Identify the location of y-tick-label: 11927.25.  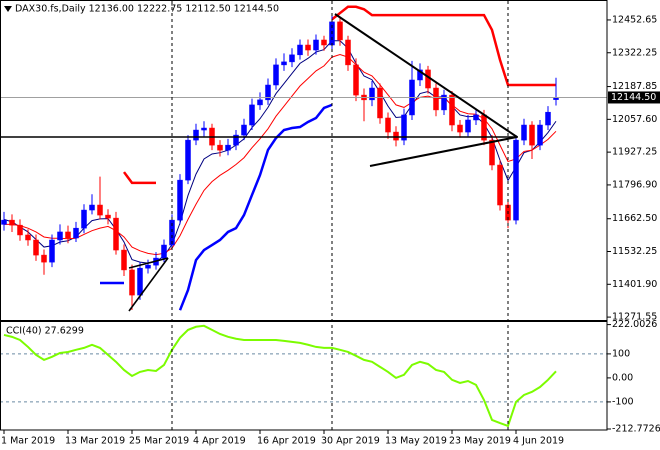
(634, 152).